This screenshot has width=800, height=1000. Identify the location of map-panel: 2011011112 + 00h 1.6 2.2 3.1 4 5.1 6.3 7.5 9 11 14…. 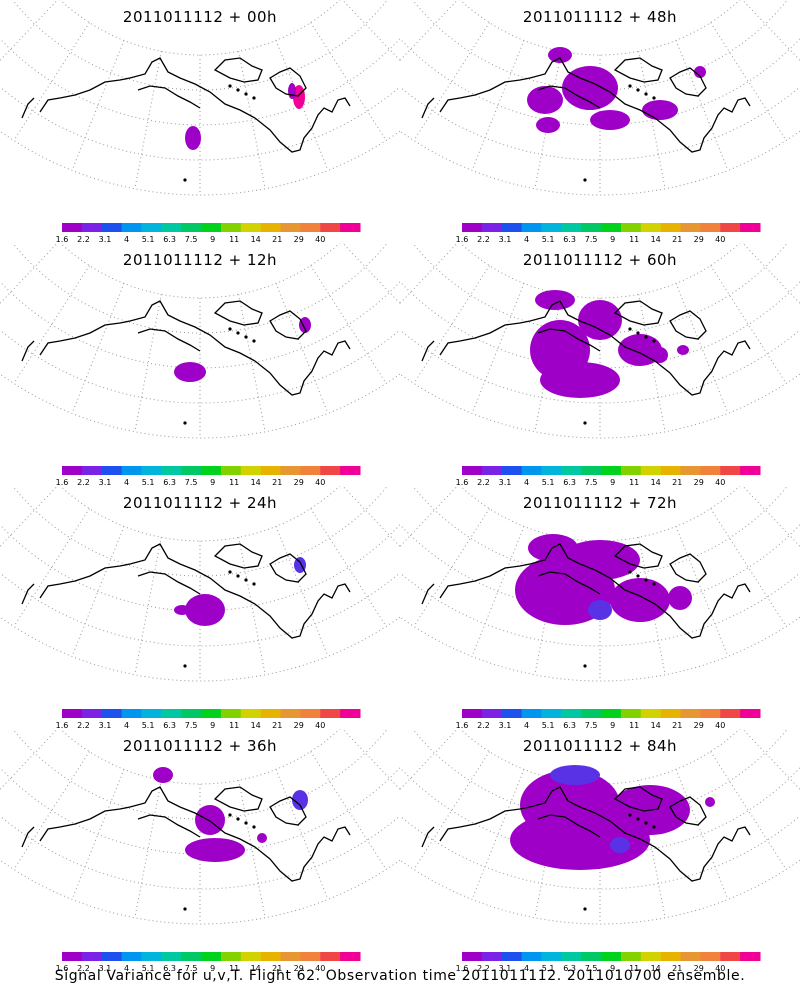
(200, 122).